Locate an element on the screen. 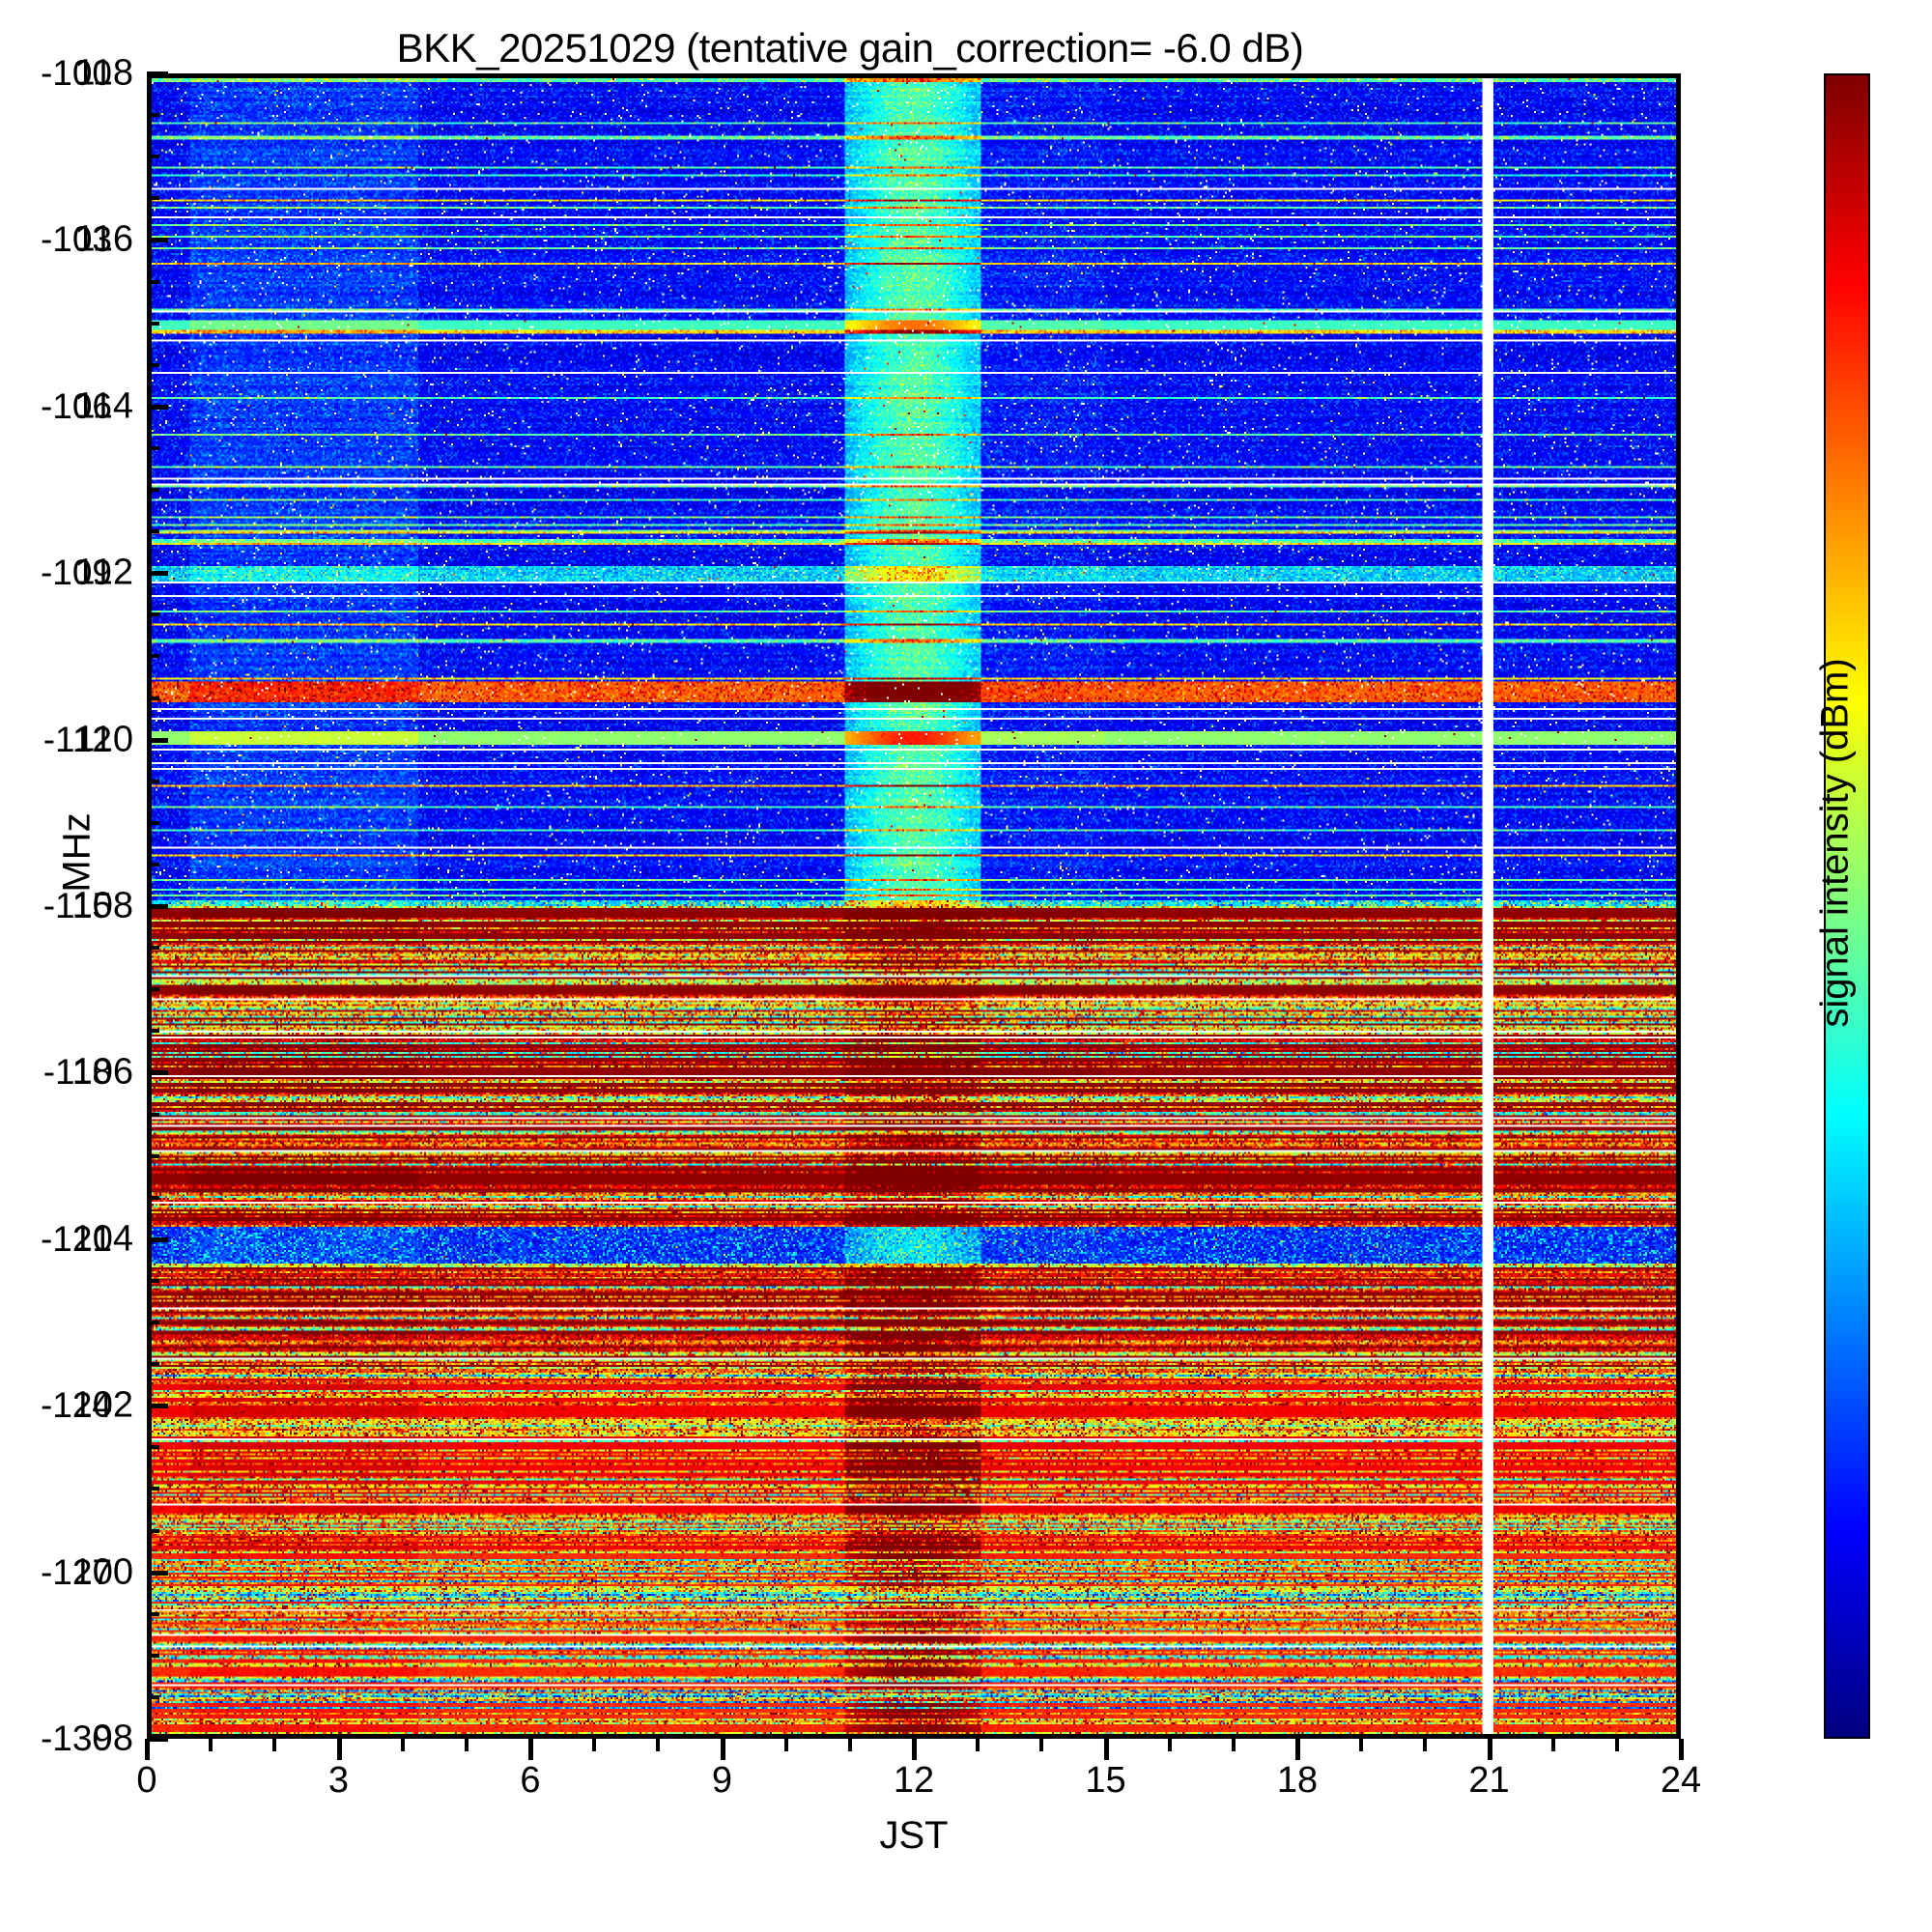 The image size is (1932, 1932). y-tick-label: 100 is located at coordinates (102, 1572).